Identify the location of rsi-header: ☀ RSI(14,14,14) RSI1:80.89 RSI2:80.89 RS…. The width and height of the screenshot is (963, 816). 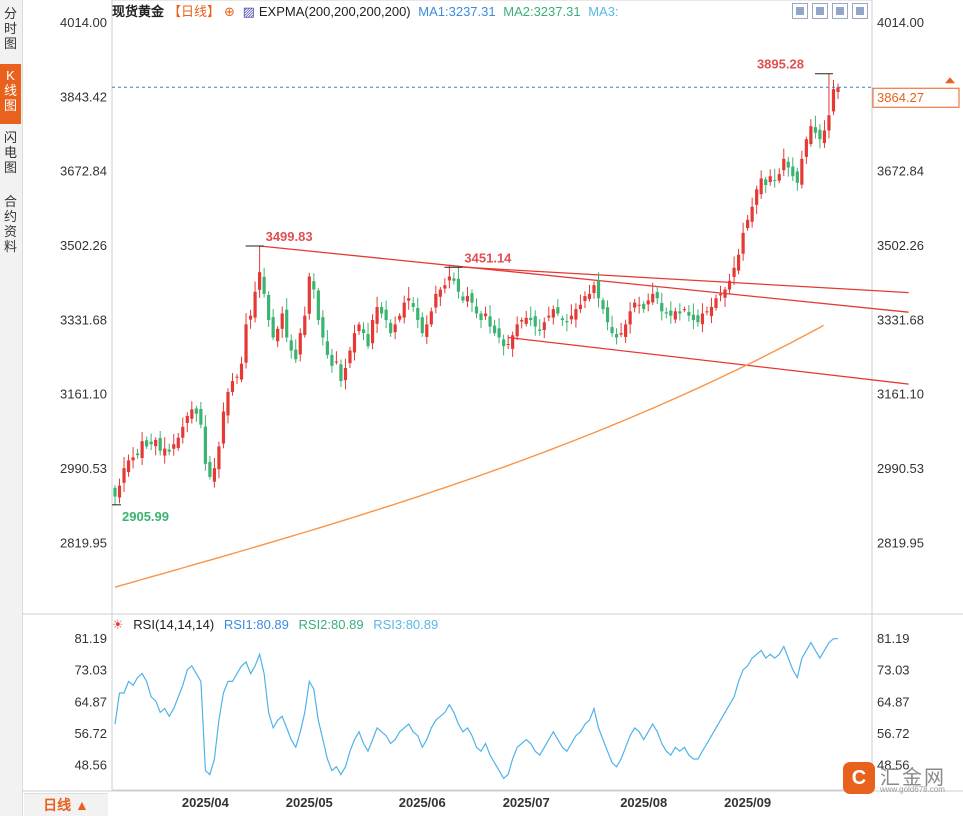
(278, 625).